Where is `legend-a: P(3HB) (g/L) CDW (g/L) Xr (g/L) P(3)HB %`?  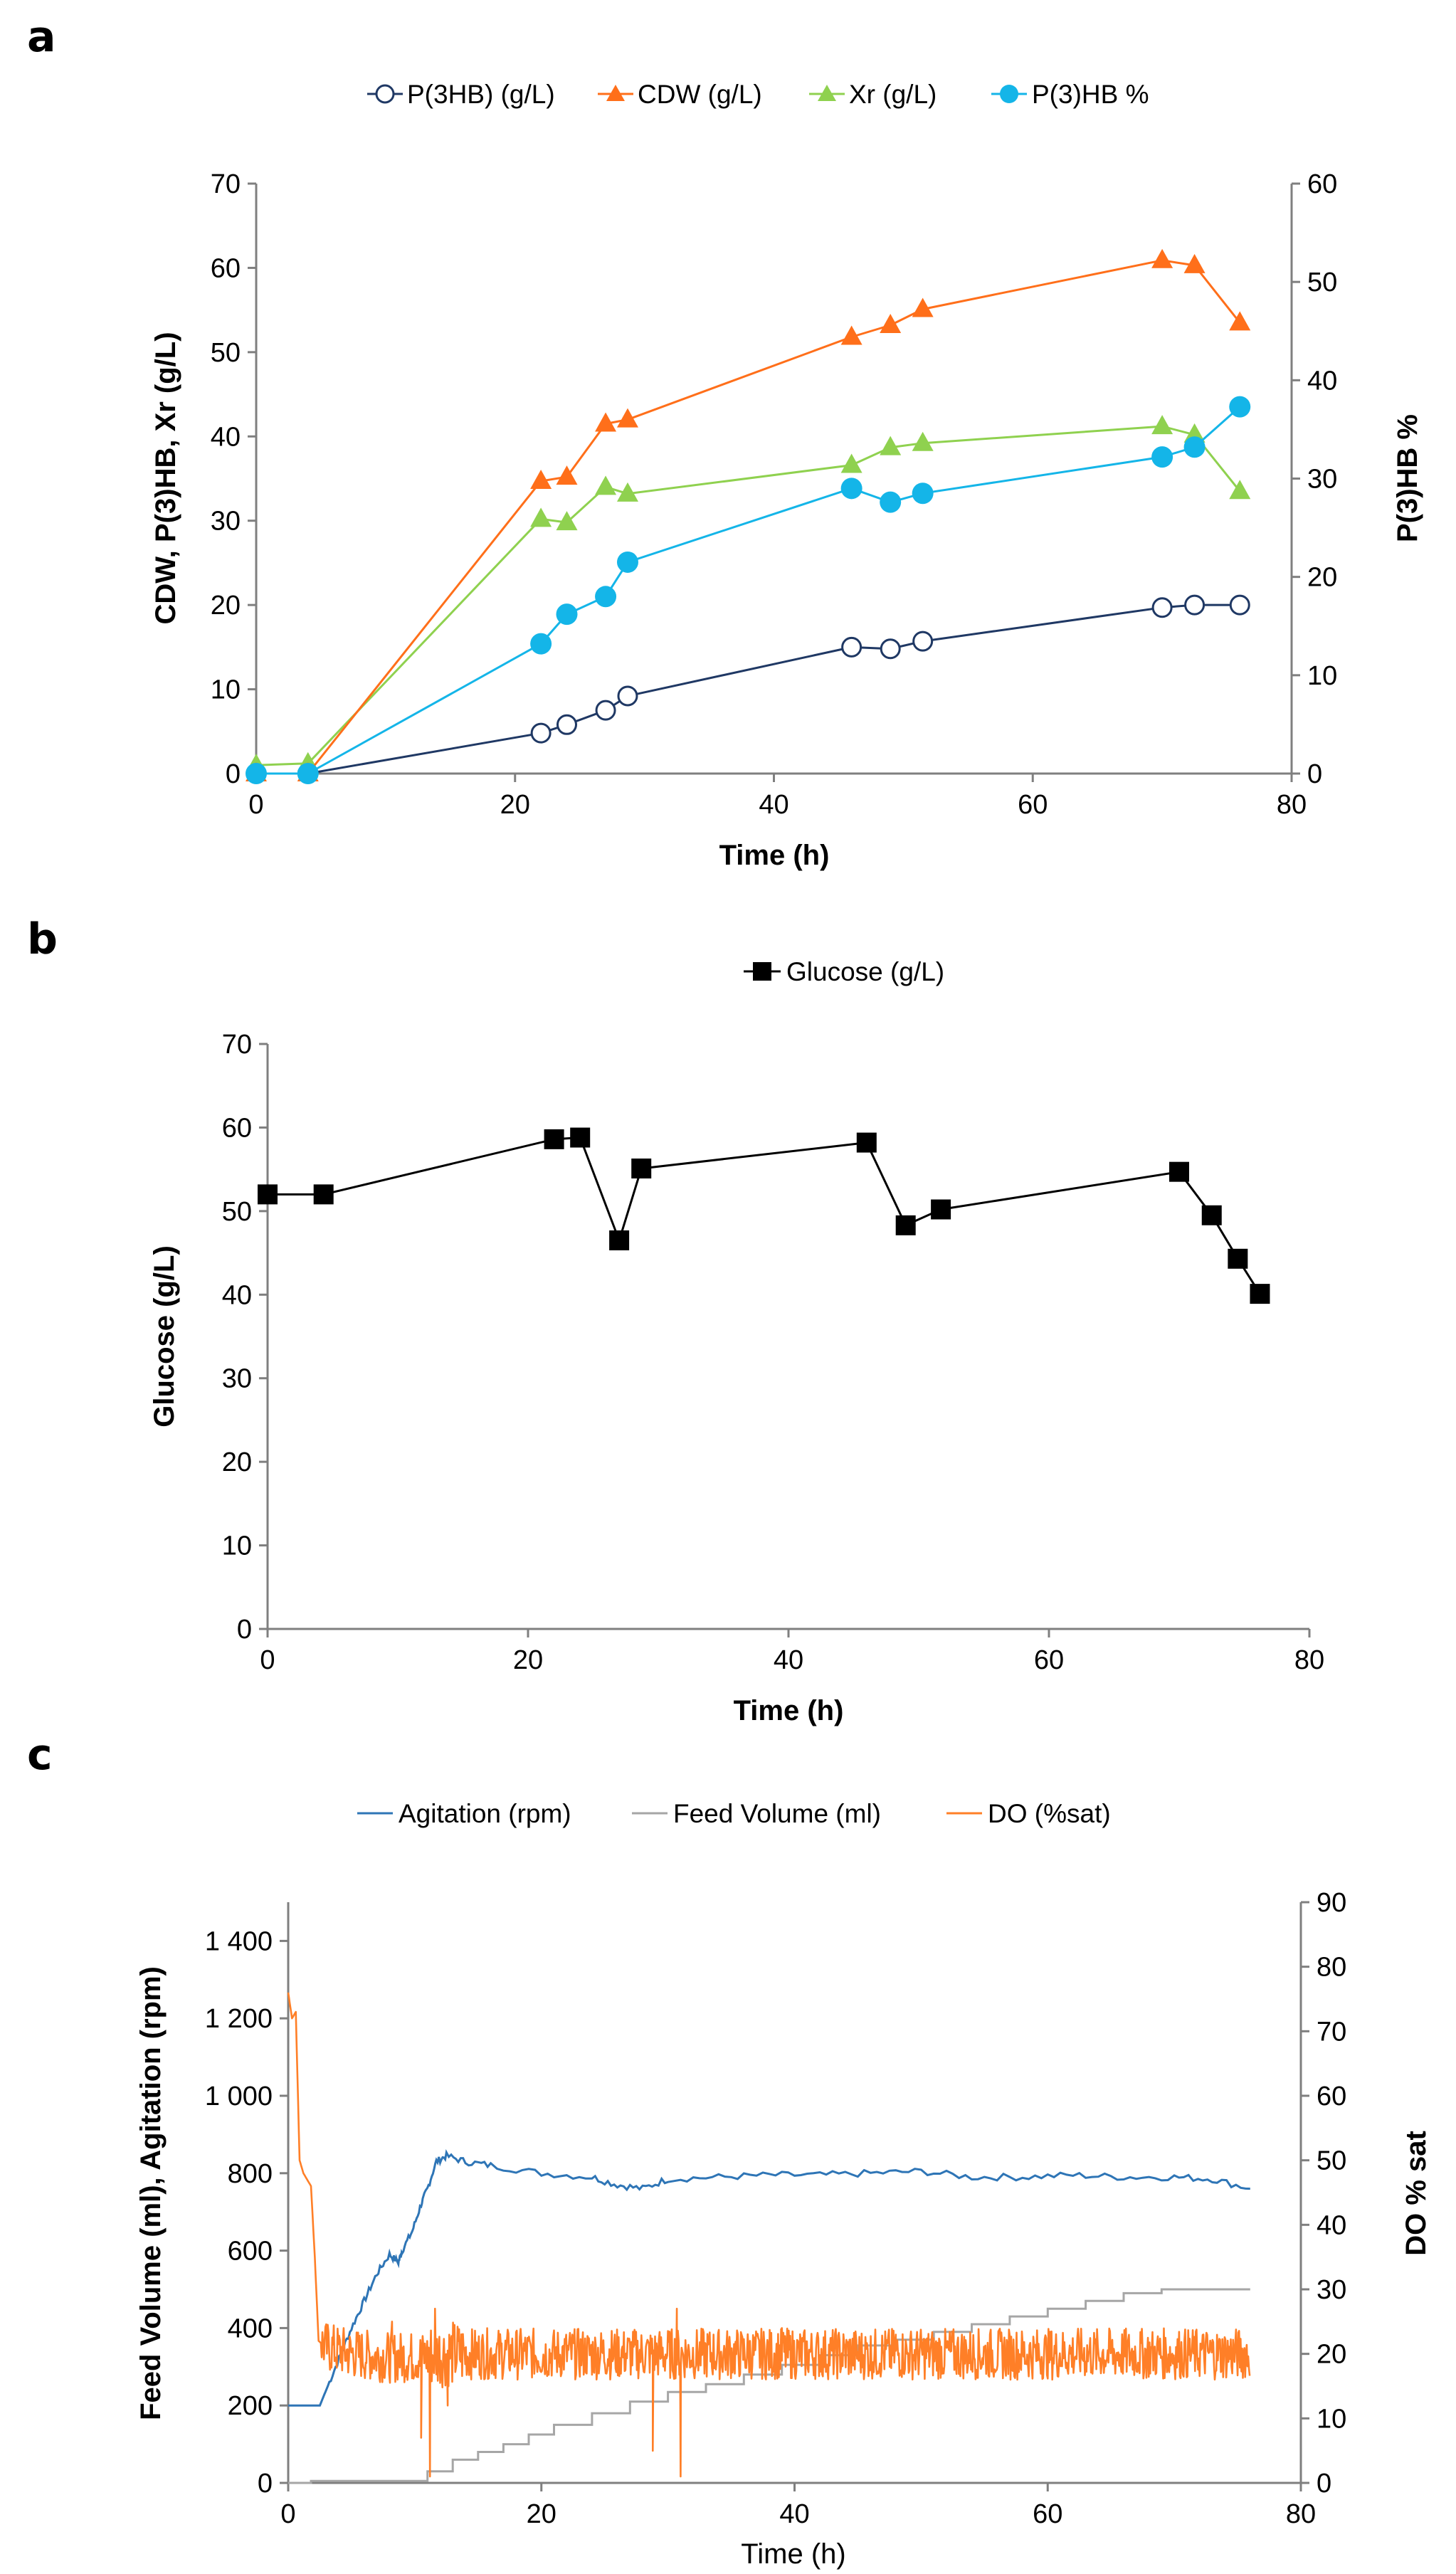 legend-a: P(3HB) (g/L) CDW (g/L) Xr (g/L) P(3)HB % is located at coordinates (758, 94).